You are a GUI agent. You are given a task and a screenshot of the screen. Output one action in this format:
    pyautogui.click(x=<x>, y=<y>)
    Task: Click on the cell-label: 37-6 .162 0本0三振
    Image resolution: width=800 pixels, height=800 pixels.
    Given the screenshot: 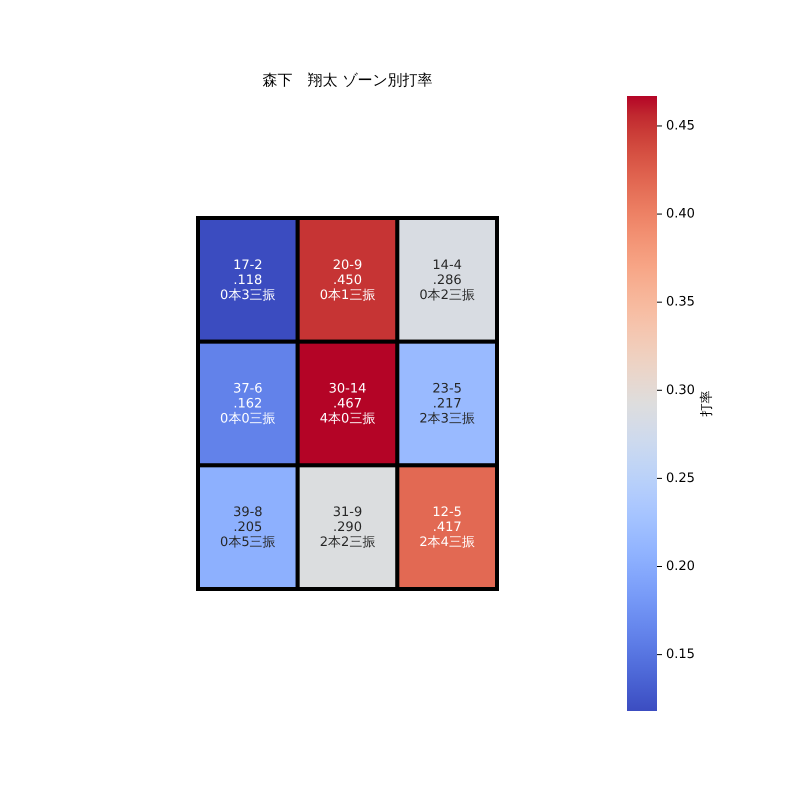 What is the action you would take?
    pyautogui.click(x=248, y=403)
    